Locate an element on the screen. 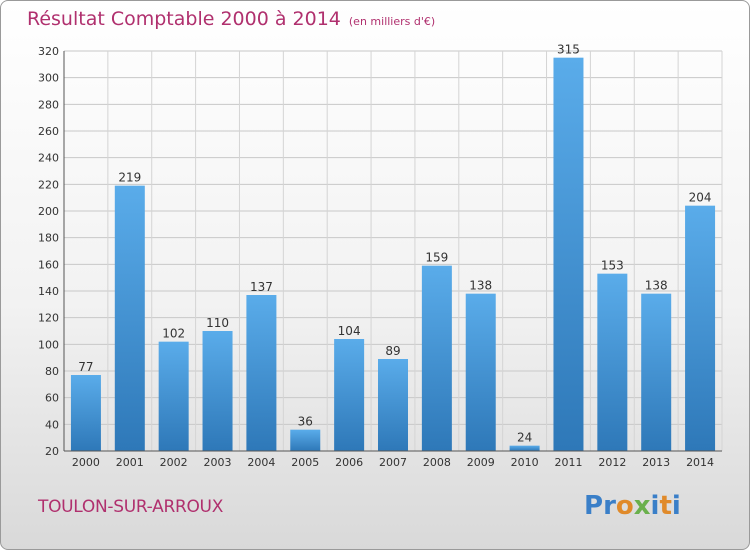 This screenshot has width=750, height=550. x-tick-label: 2009 is located at coordinates (481, 462).